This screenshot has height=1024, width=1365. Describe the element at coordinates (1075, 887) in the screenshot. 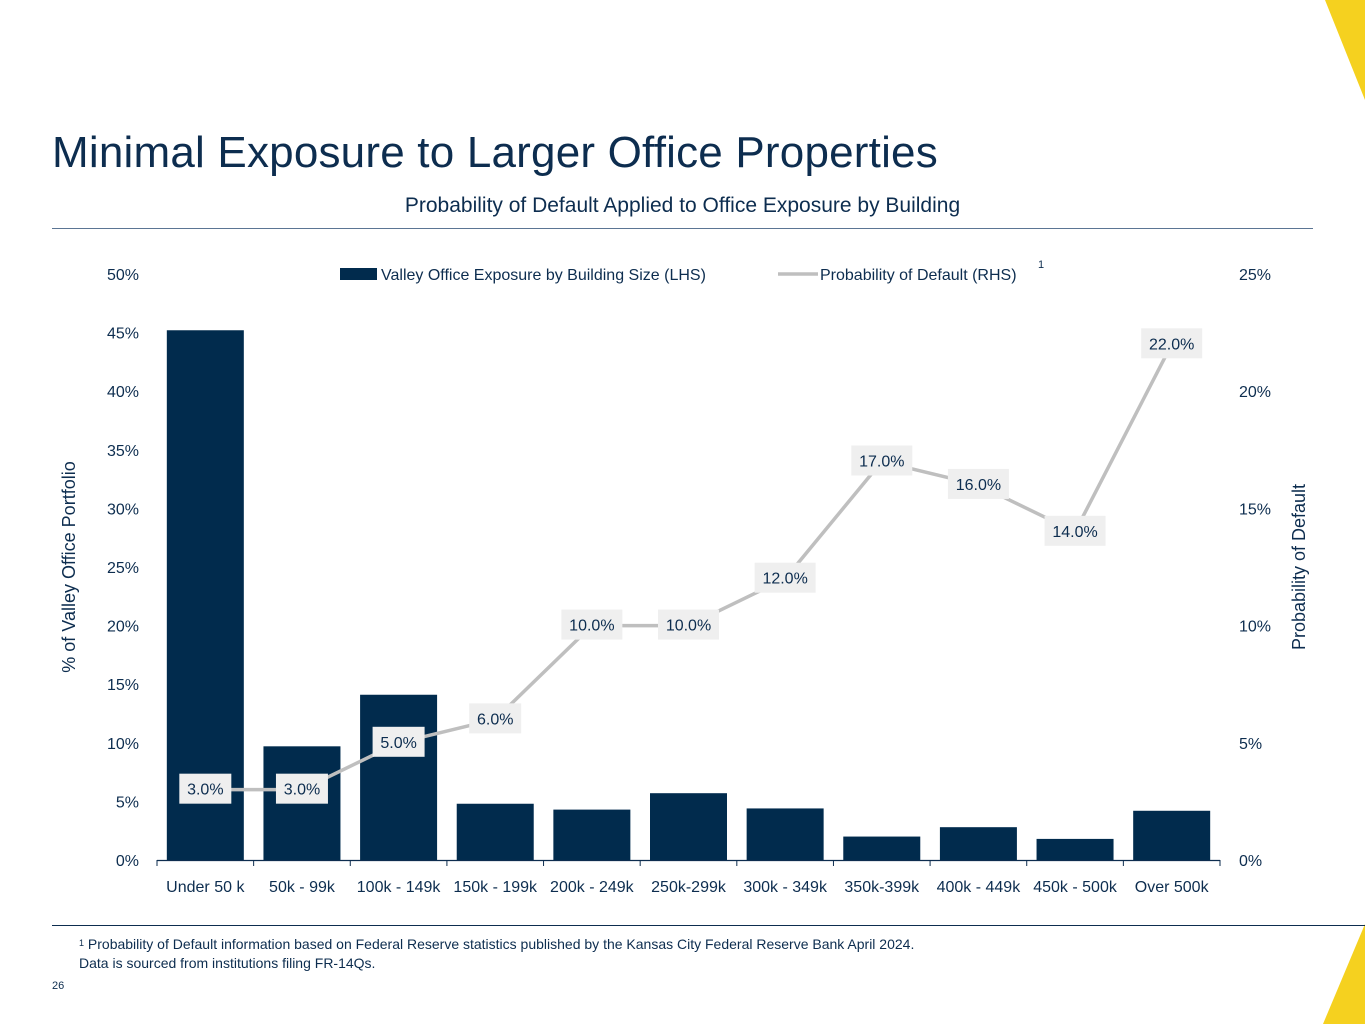

I see `x-tick-label: 450k - 500k` at that location.